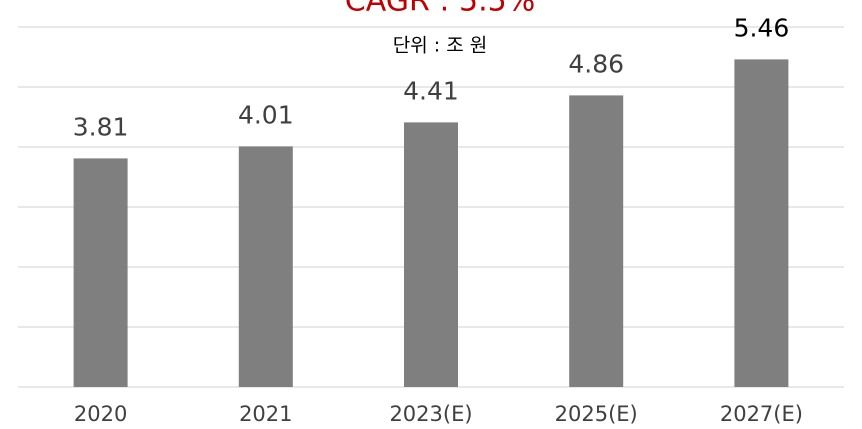  What do you see at coordinates (762, 27) in the screenshot?
I see `value-label: 5.46` at bounding box center [762, 27].